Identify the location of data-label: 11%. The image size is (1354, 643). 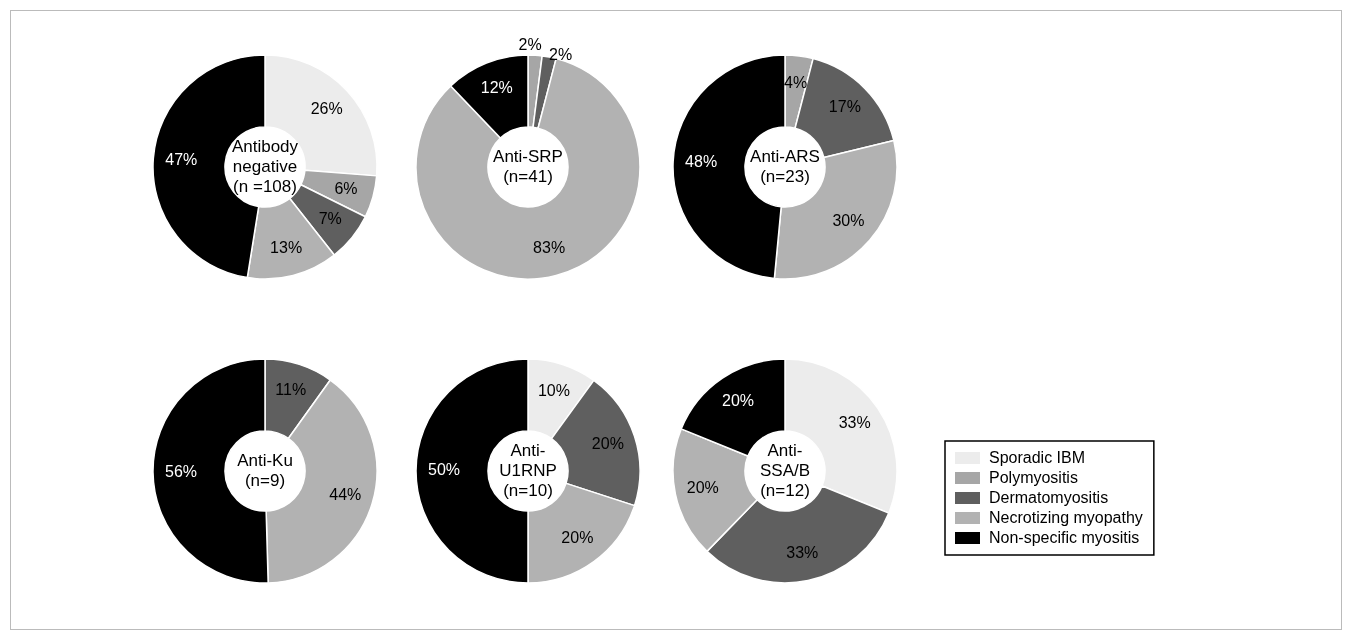
(291, 390).